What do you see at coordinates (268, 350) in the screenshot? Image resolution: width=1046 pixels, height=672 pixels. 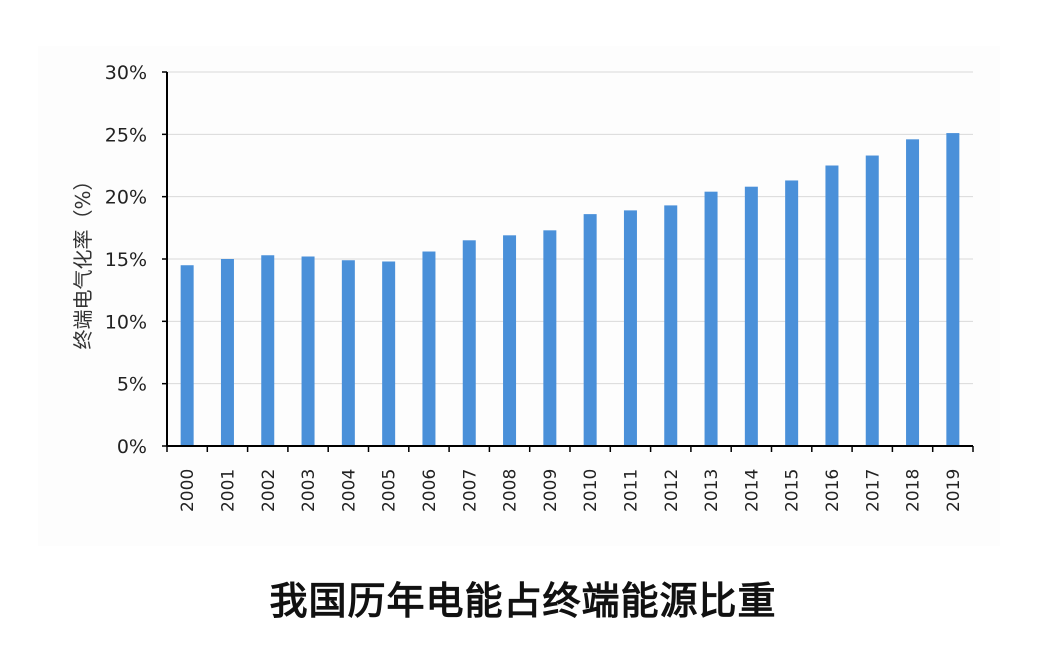 I see `bar-2002` at bounding box center [268, 350].